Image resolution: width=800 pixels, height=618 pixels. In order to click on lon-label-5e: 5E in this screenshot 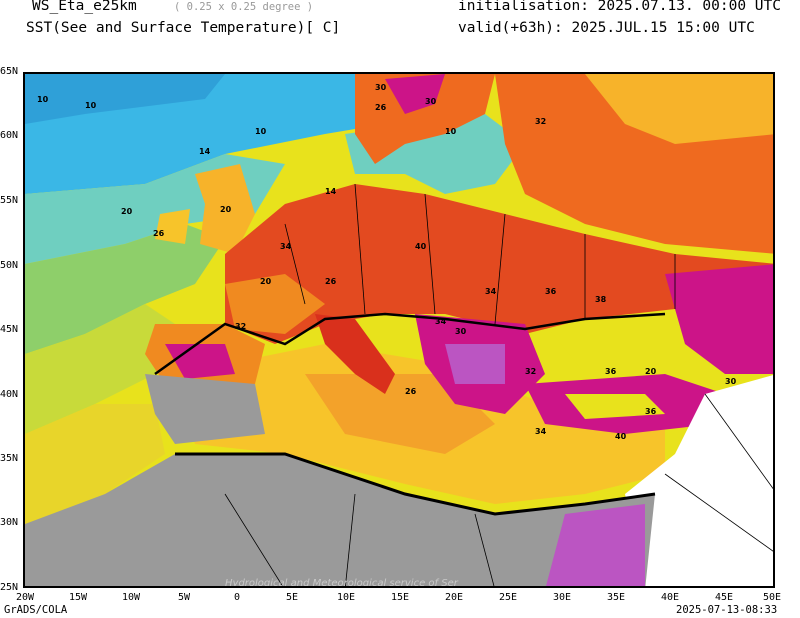, I will do `click(292, 597)`.